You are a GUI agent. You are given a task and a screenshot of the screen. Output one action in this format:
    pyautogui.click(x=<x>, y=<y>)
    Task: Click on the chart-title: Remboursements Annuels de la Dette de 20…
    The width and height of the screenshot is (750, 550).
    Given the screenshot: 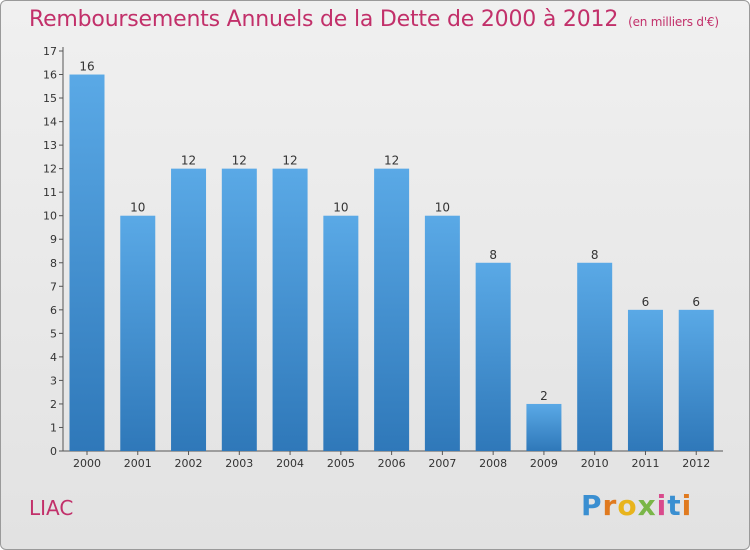 What is the action you would take?
    pyautogui.click(x=374, y=19)
    